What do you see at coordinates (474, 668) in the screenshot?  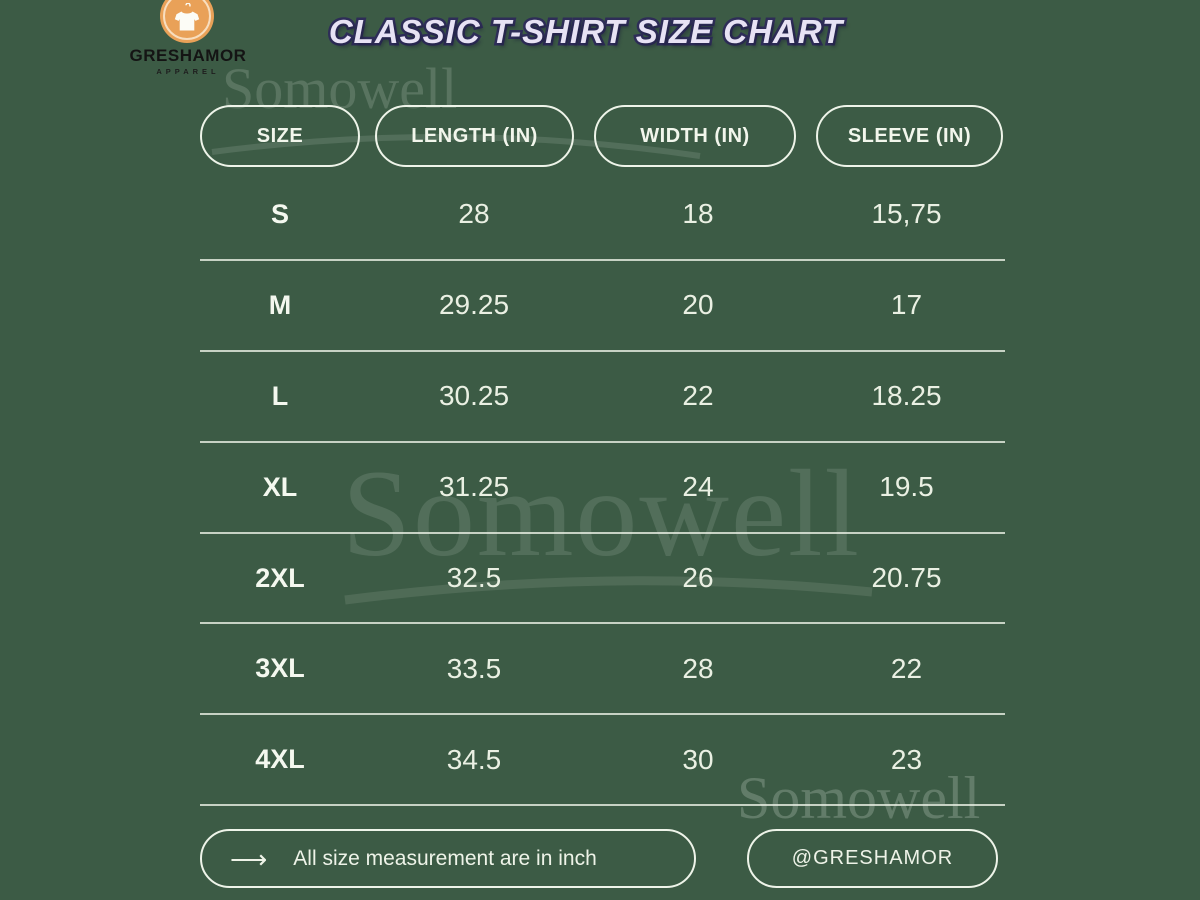 I see `length-cell: 33.5` at bounding box center [474, 668].